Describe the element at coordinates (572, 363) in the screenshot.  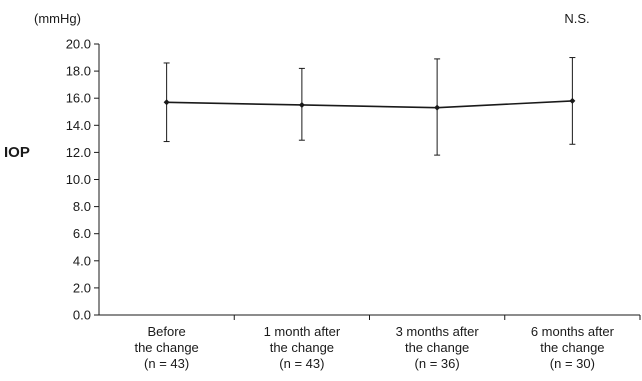
I see `x-category-label-line: (n = 30)` at that location.